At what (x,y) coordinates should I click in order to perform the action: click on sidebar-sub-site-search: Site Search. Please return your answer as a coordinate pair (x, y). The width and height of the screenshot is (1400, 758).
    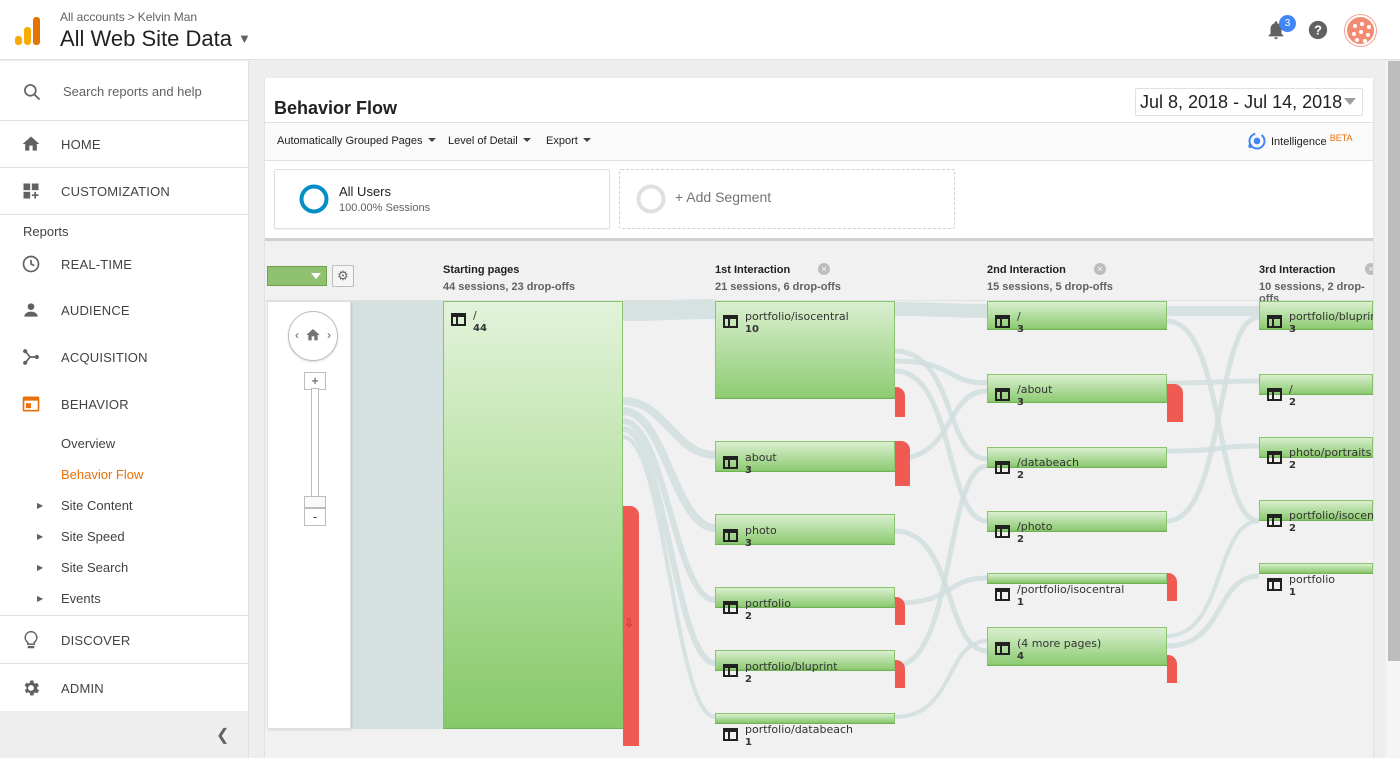
    Looking at the image, I should click on (95, 567).